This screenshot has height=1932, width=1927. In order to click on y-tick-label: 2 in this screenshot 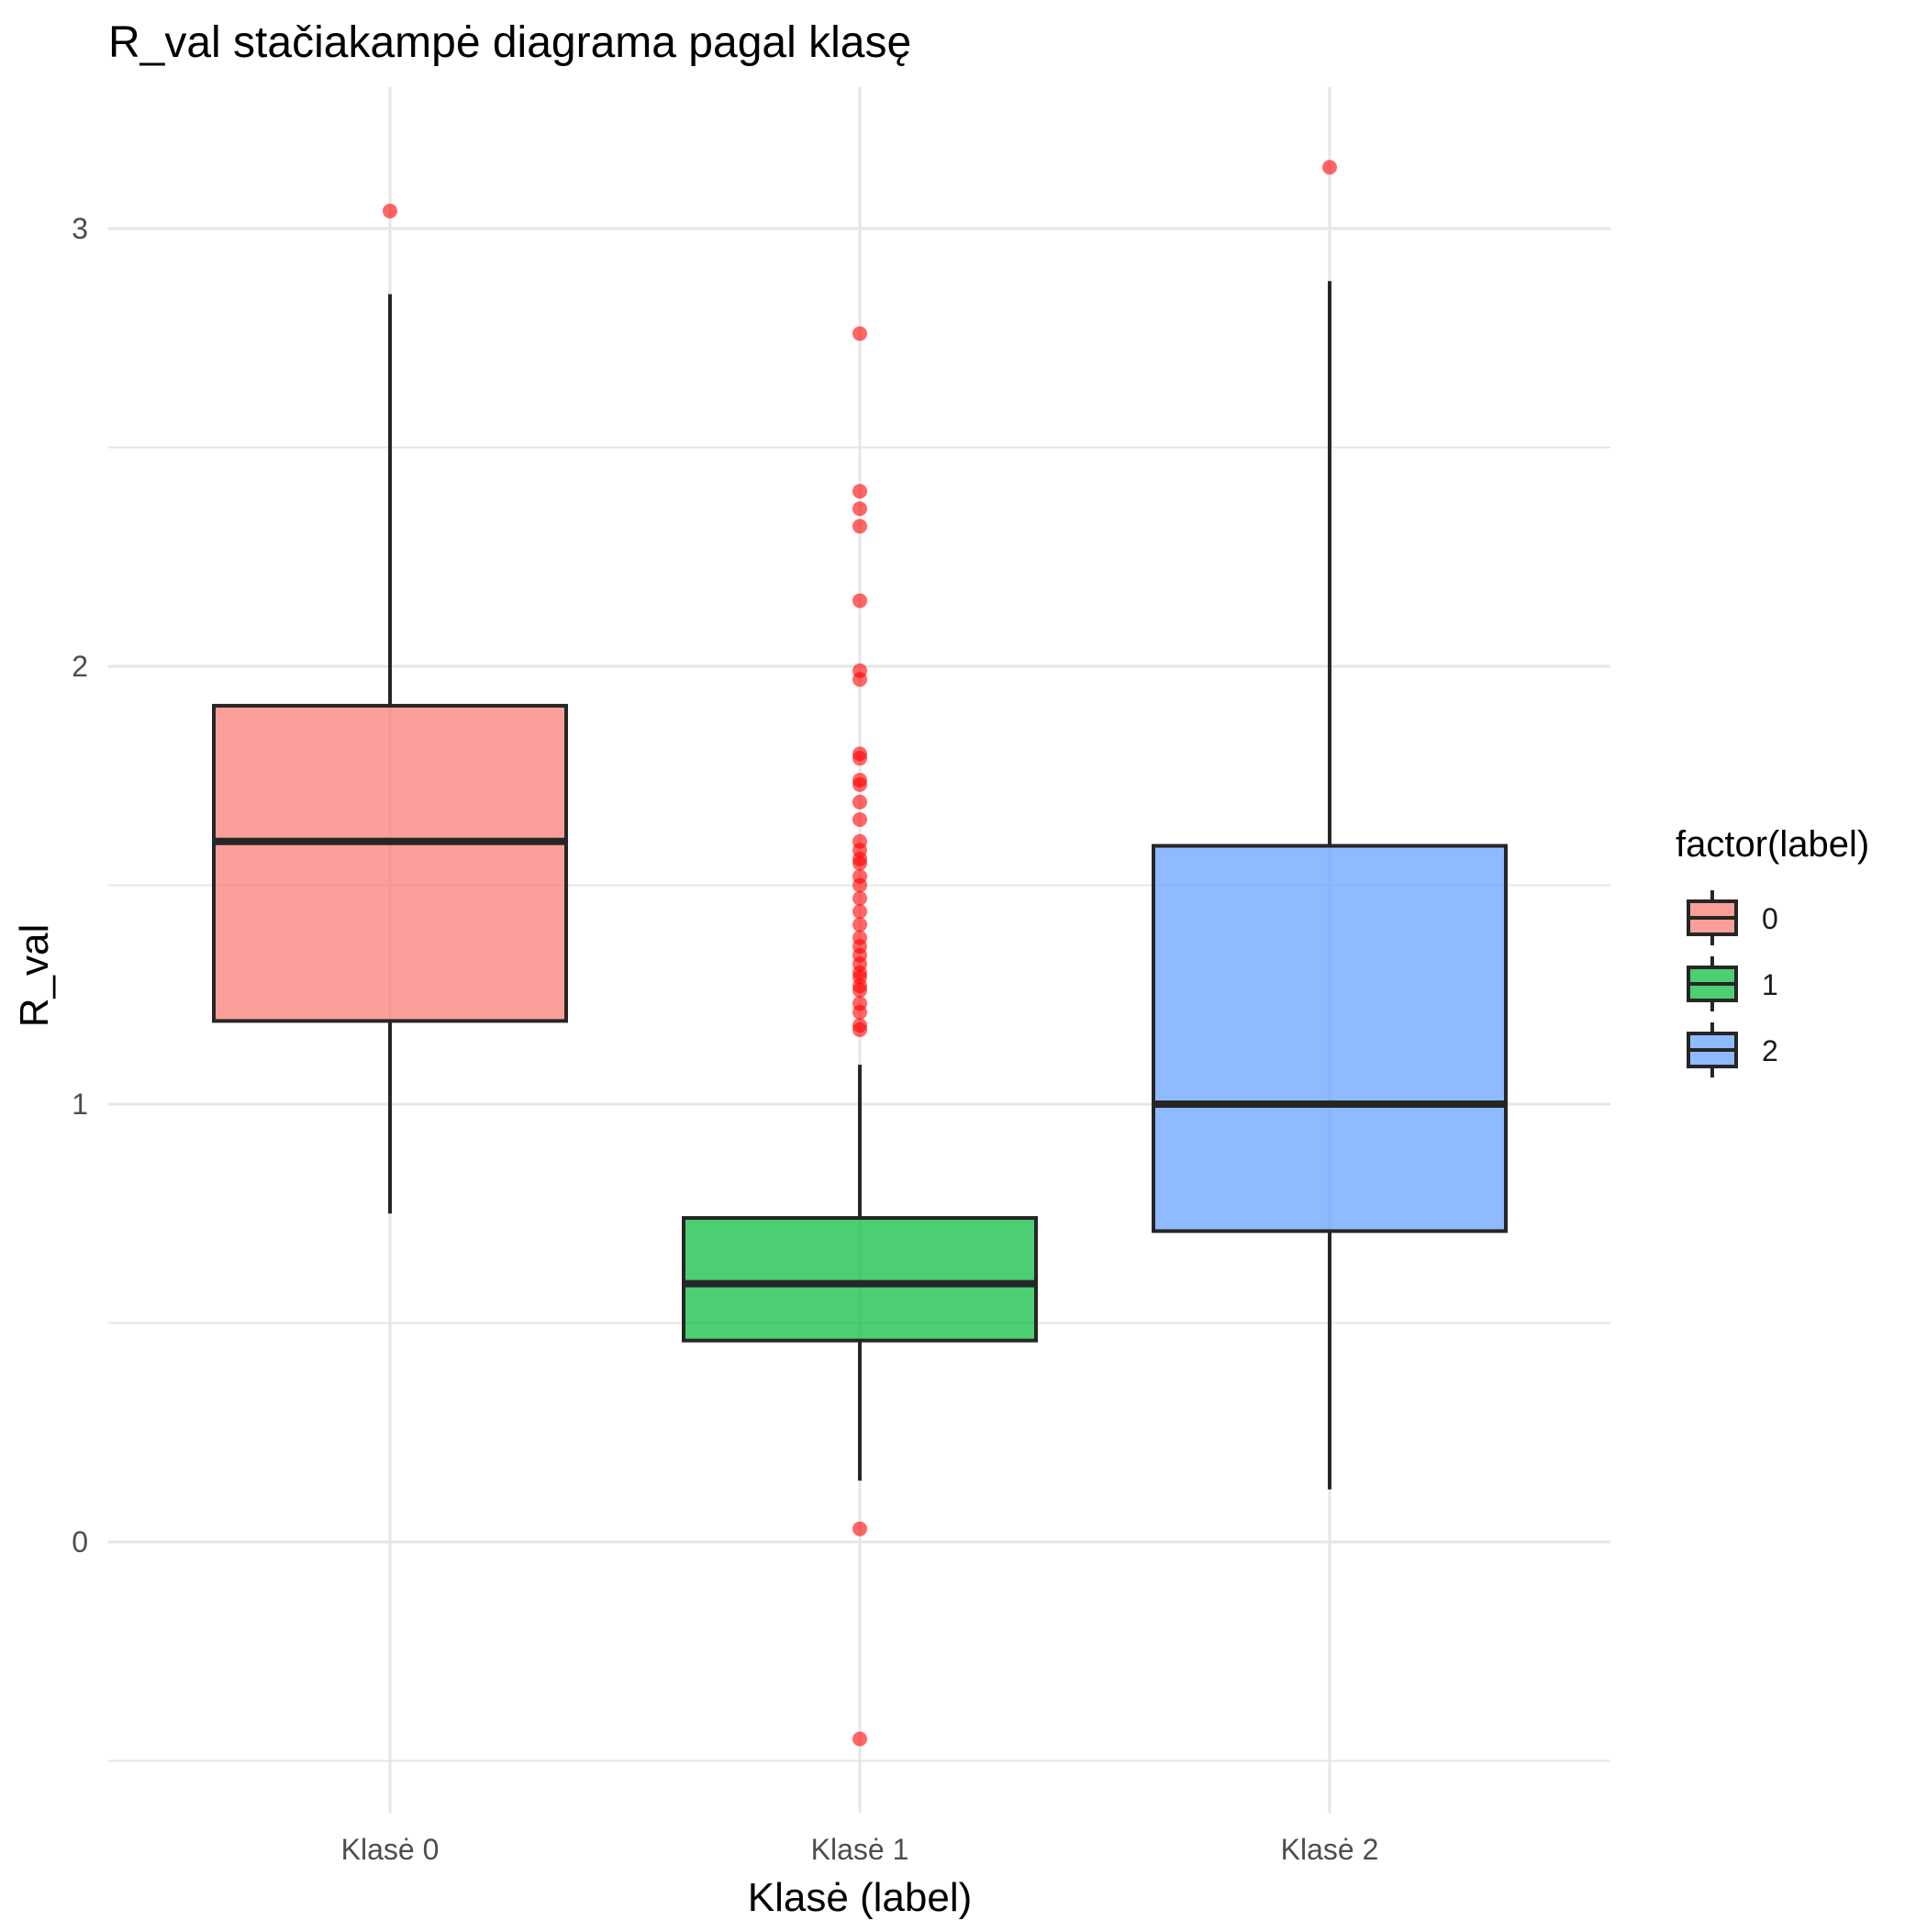, I will do `click(80, 666)`.